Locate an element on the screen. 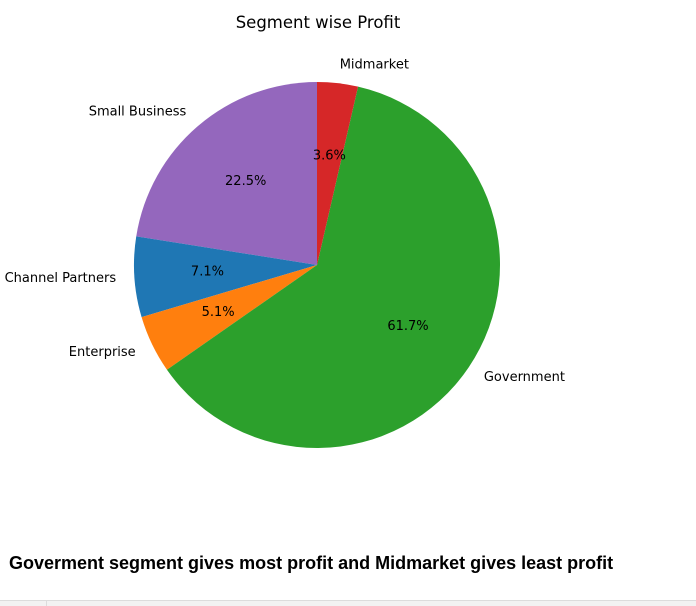  category-label-small-business: Small Business is located at coordinates (138, 111).